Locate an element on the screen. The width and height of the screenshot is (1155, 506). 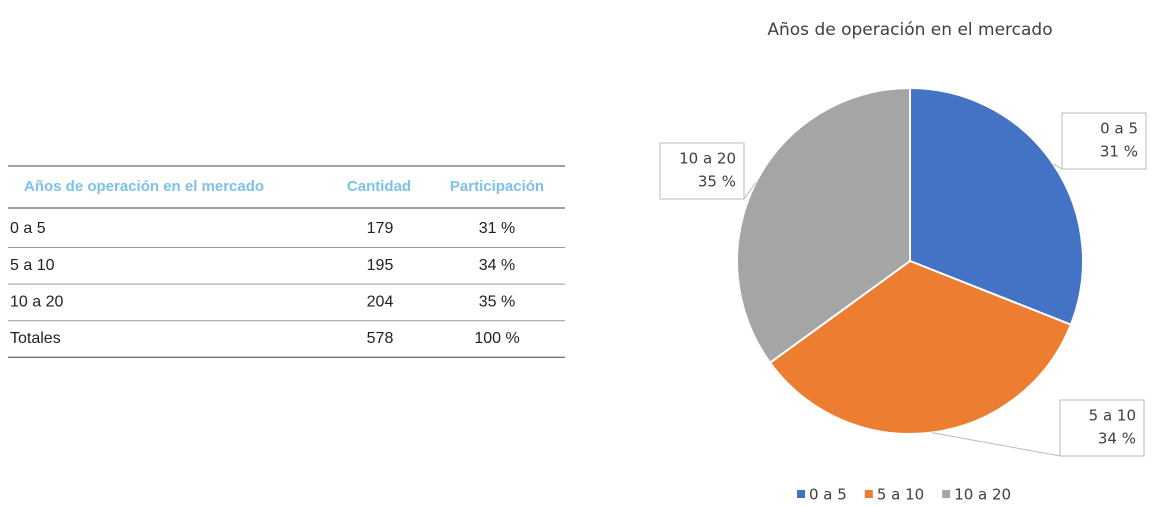
table-cell: 578 is located at coordinates (380, 338).